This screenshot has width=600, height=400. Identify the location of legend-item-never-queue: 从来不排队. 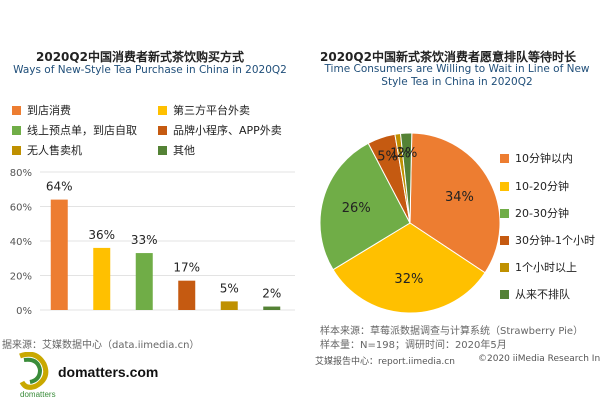
(535, 294).